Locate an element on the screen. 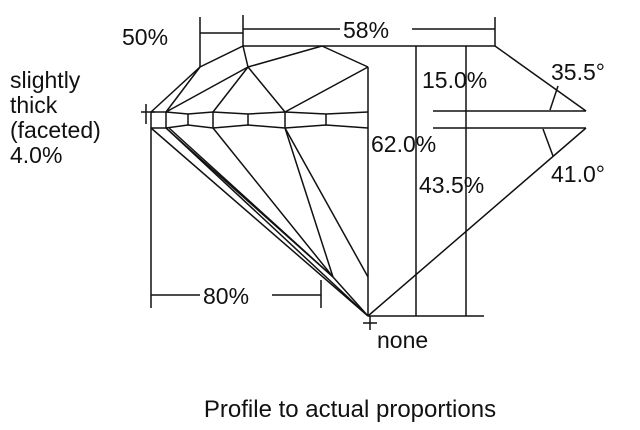 The width and height of the screenshot is (640, 430). culet-label: none is located at coordinates (402, 340).